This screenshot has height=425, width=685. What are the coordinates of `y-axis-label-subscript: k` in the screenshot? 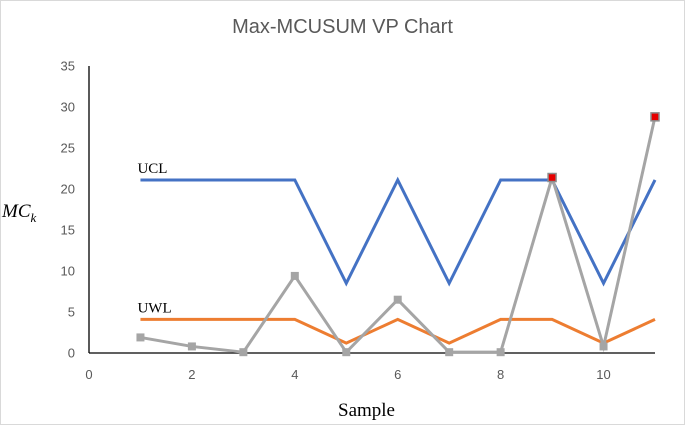 It's located at (33, 217).